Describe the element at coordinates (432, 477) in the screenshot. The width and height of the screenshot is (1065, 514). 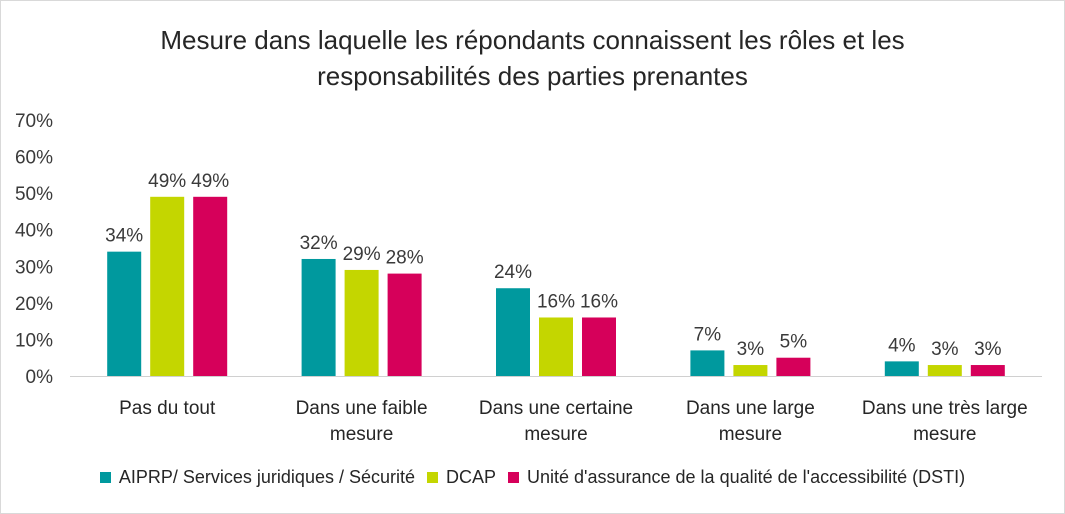
I see `legend-swatch-dcap` at that location.